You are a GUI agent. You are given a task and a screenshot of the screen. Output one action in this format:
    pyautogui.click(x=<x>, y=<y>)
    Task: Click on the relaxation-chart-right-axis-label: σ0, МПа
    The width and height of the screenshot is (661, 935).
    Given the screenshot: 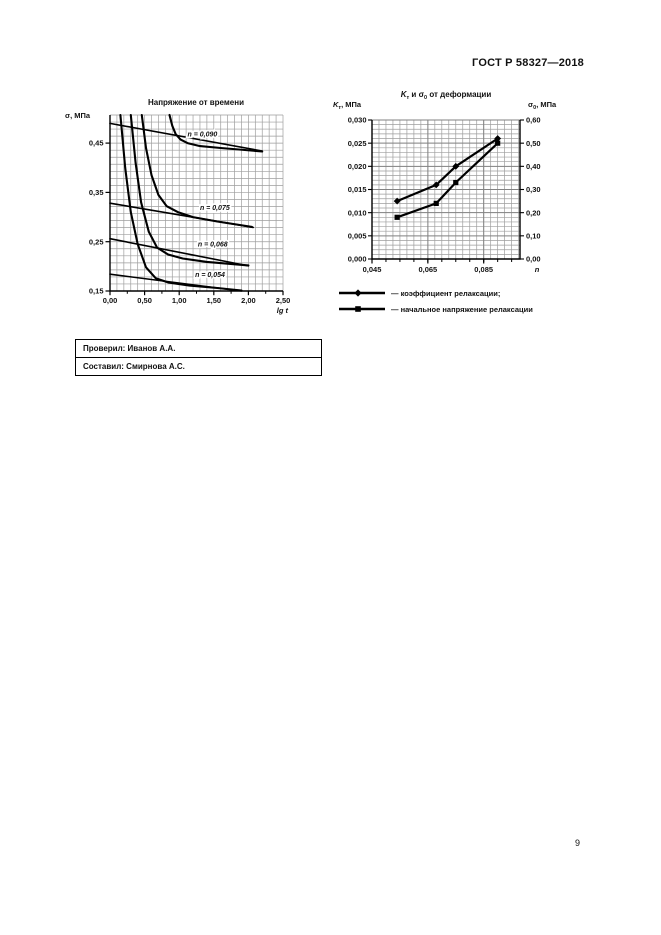 What is the action you would take?
    pyautogui.click(x=542, y=105)
    